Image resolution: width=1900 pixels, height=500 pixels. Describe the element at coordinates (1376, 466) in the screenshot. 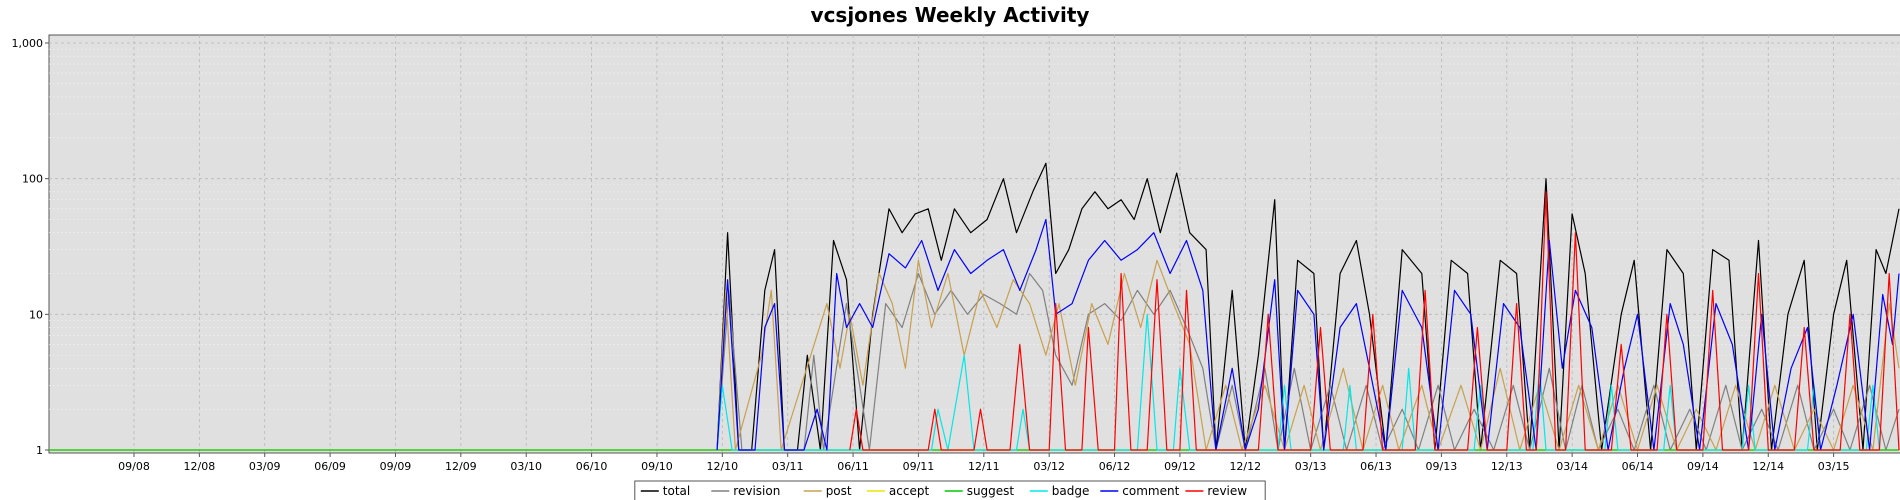

I see `x-tick-label: 06/13` at that location.